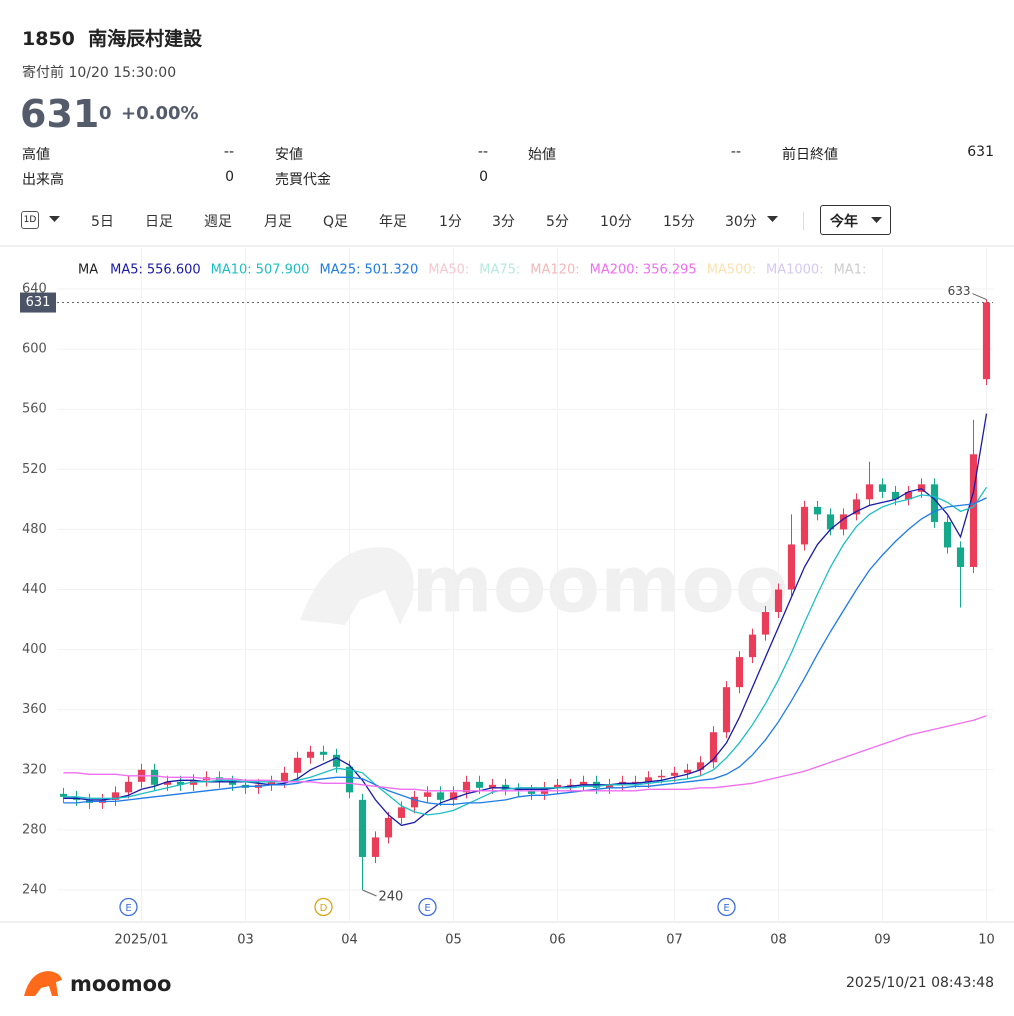 This screenshot has height=1016, width=1014. What do you see at coordinates (336, 222) in the screenshot?
I see `tab: Q足` at bounding box center [336, 222].